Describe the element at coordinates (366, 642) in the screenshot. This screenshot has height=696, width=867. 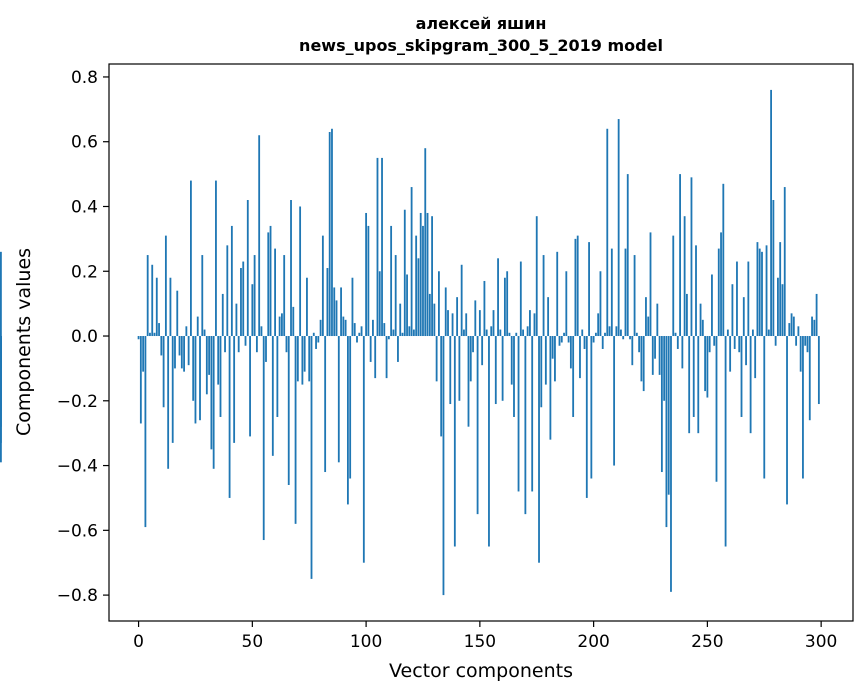
I see `x-tick-label: 100` at that location.